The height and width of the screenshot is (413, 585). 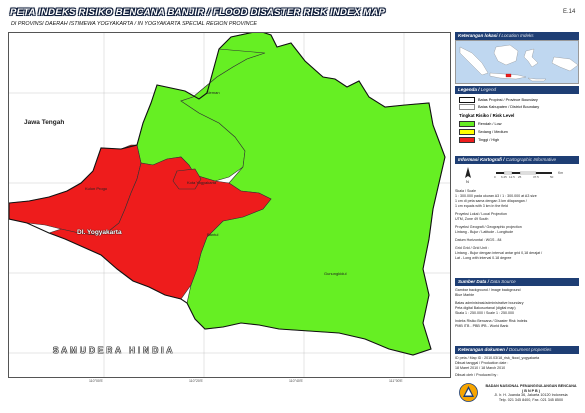 I want to click on agency-name: BADAN NASIONAL PENANGGULANGAN BENCANA, so click(x=531, y=386).